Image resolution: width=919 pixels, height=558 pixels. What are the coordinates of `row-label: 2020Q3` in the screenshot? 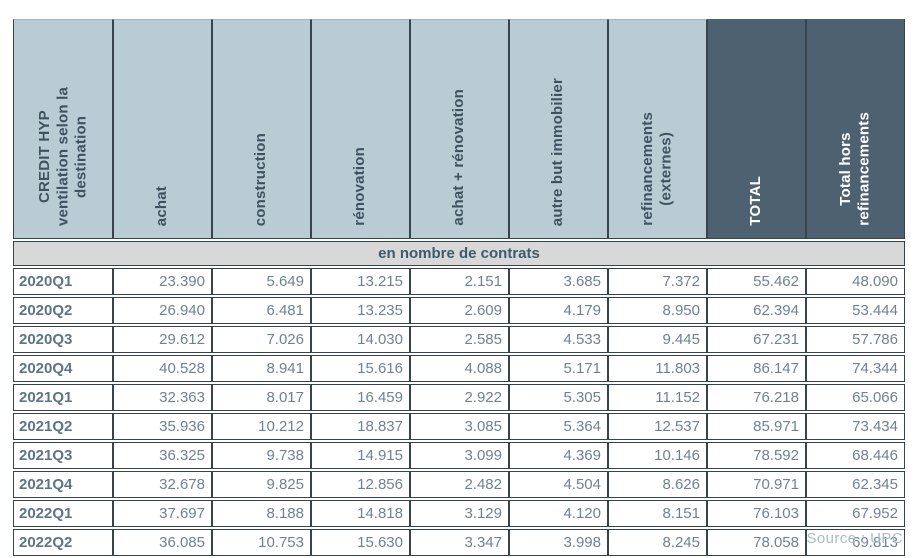 It's located at (63, 339).